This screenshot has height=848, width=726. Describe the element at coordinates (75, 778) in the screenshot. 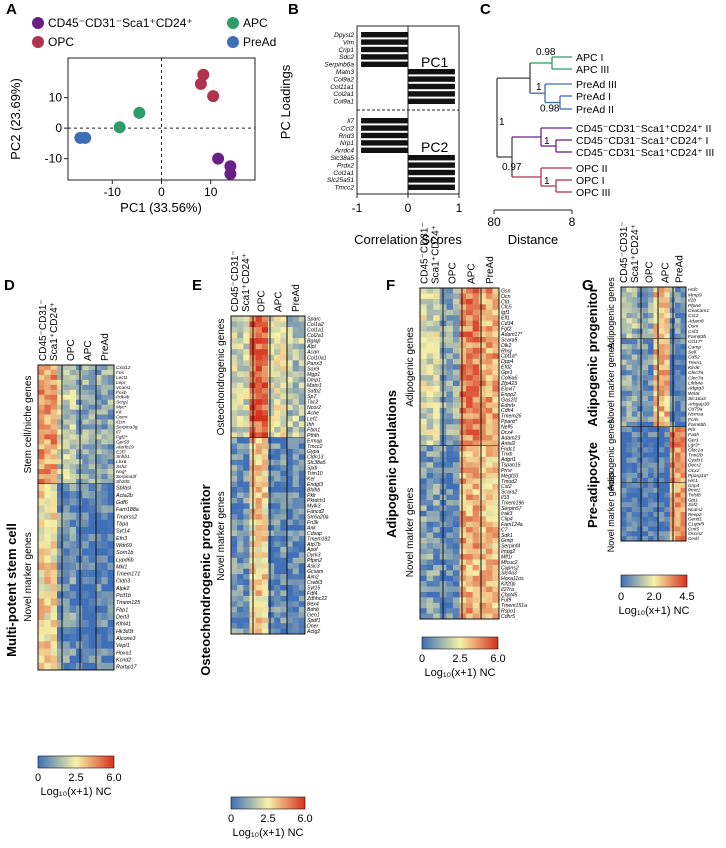

I see `color-scale-tick: 2.5` at that location.